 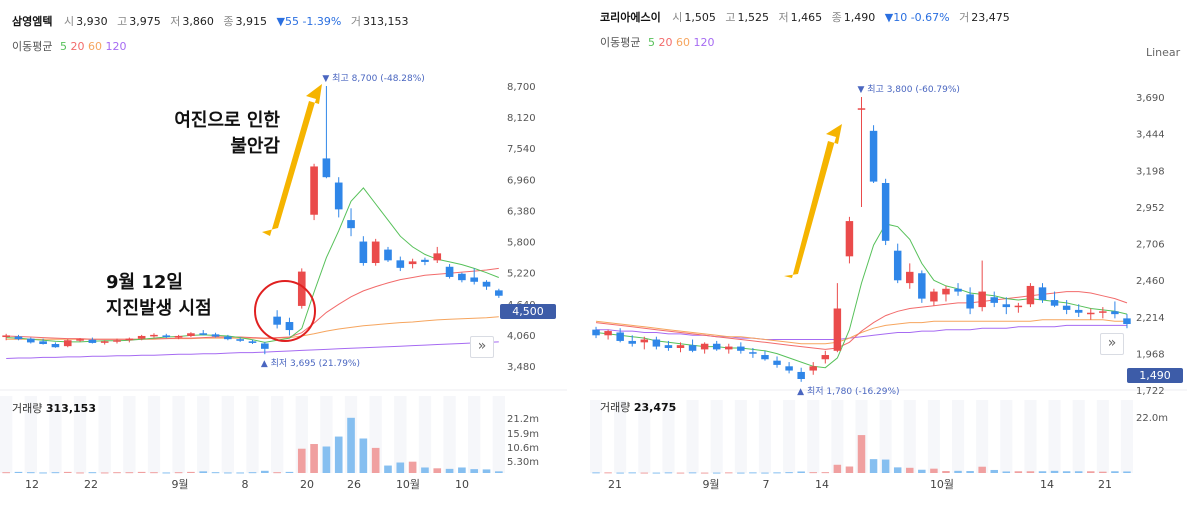 I want to click on y-tick-label: 8,120, so click(x=521, y=118).